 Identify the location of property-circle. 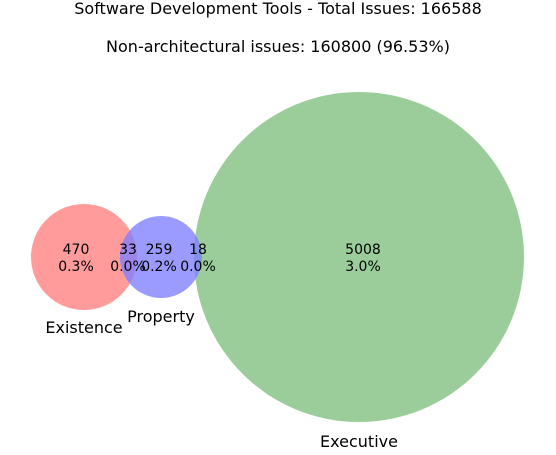
(161, 257).